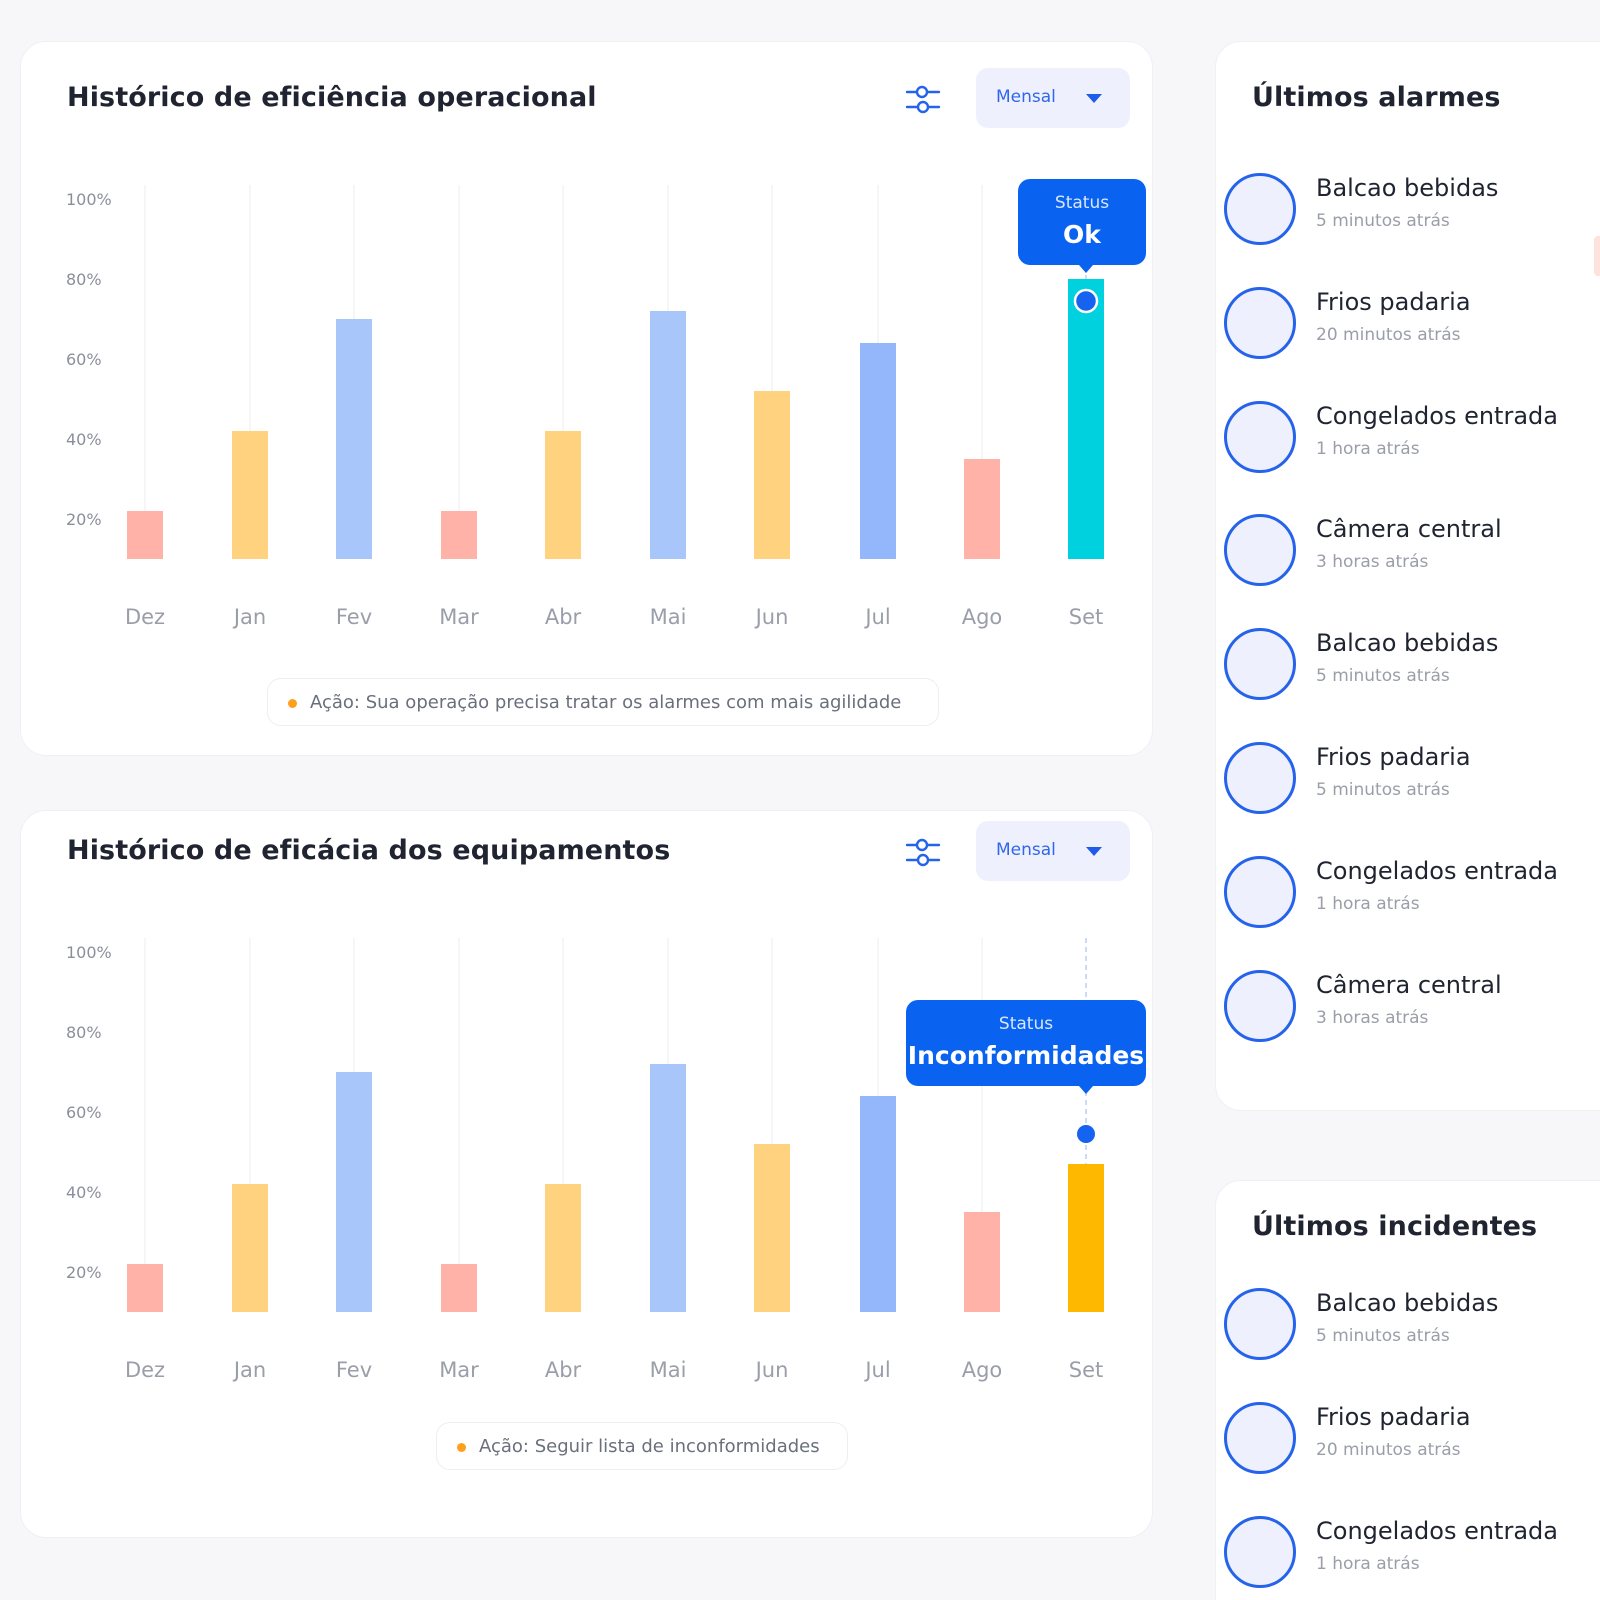  What do you see at coordinates (1094, 851) in the screenshot?
I see `caret-down-icon` at bounding box center [1094, 851].